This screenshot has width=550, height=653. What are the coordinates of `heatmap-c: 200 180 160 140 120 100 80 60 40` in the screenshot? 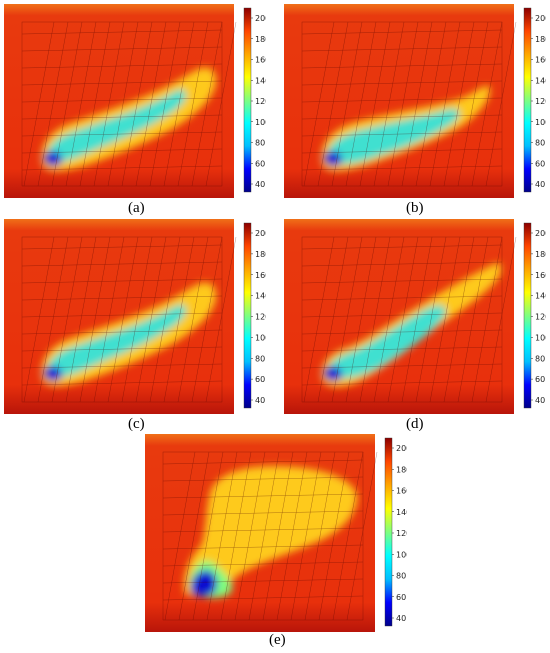 It's located at (135, 316).